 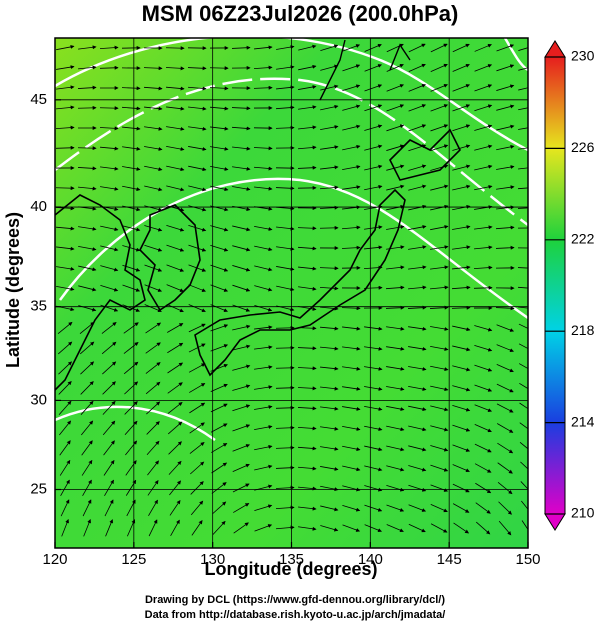 I want to click on x-tick-label: 120, so click(x=54, y=559).